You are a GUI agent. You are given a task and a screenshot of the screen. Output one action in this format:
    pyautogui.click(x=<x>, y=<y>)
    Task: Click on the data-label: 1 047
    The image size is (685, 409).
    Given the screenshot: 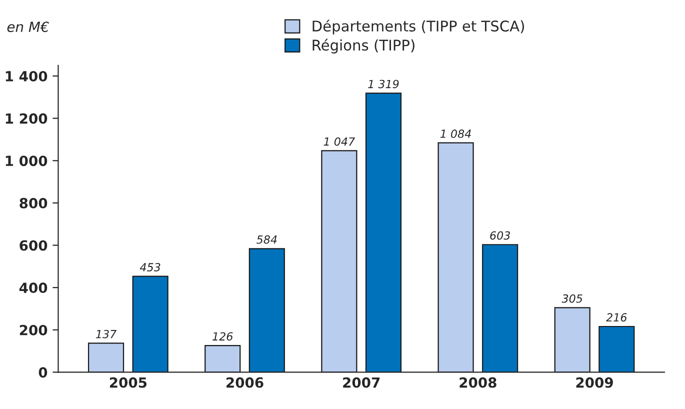 What is the action you would take?
    pyautogui.click(x=339, y=141)
    